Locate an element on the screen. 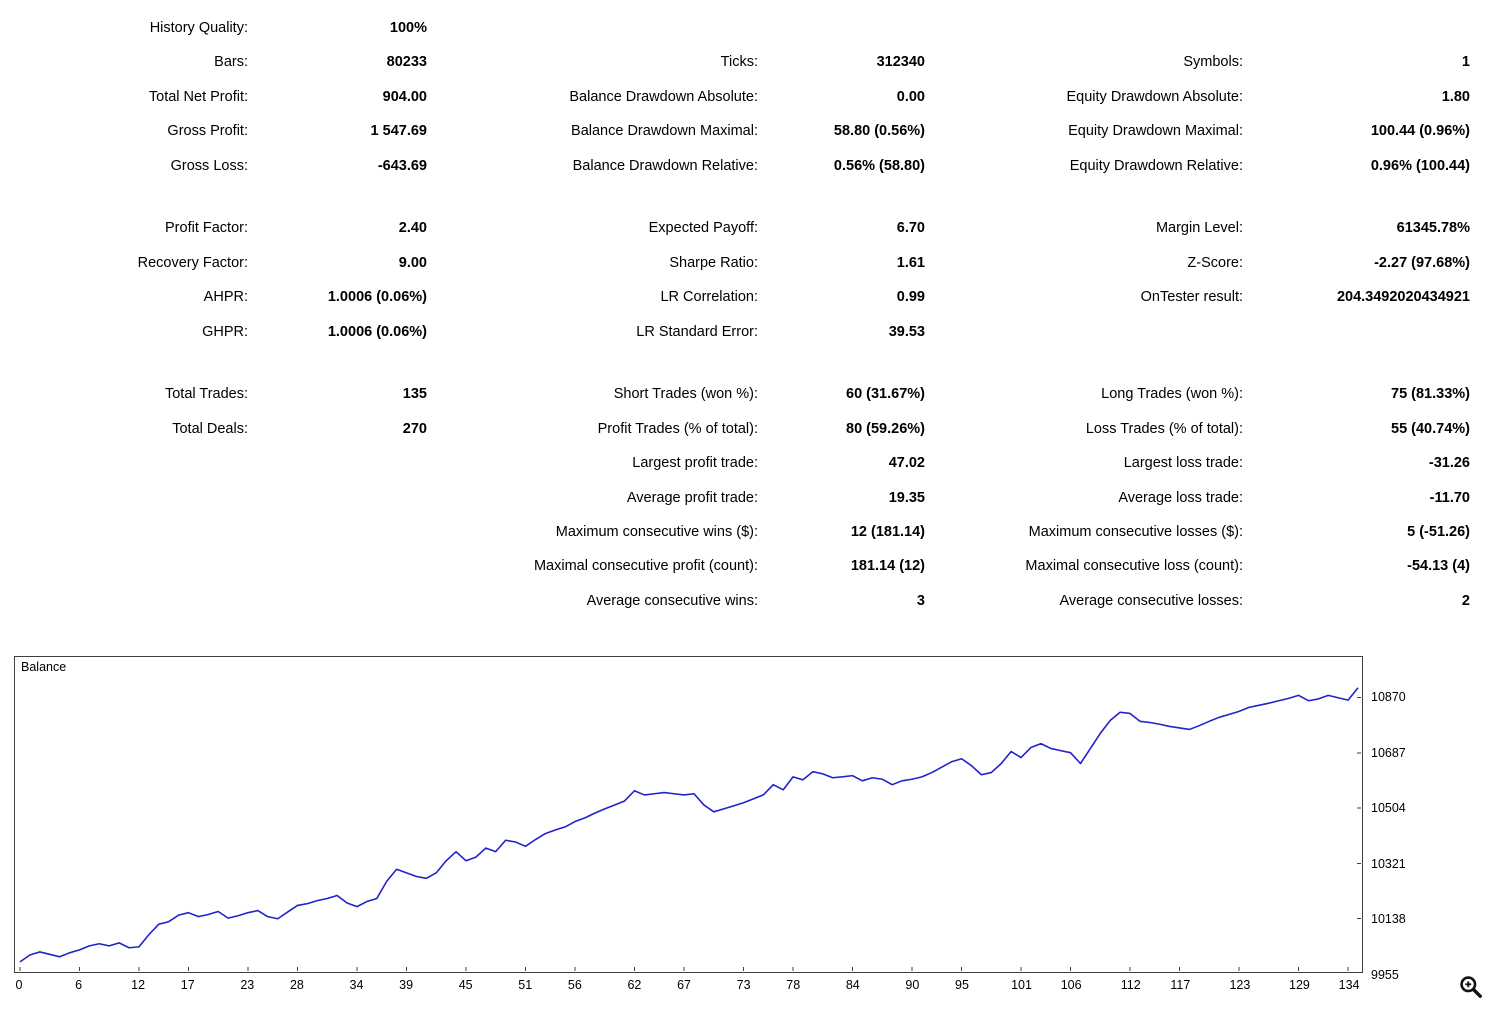 The width and height of the screenshot is (1500, 1016). stat-label: Total Trades: is located at coordinates (206, 394).